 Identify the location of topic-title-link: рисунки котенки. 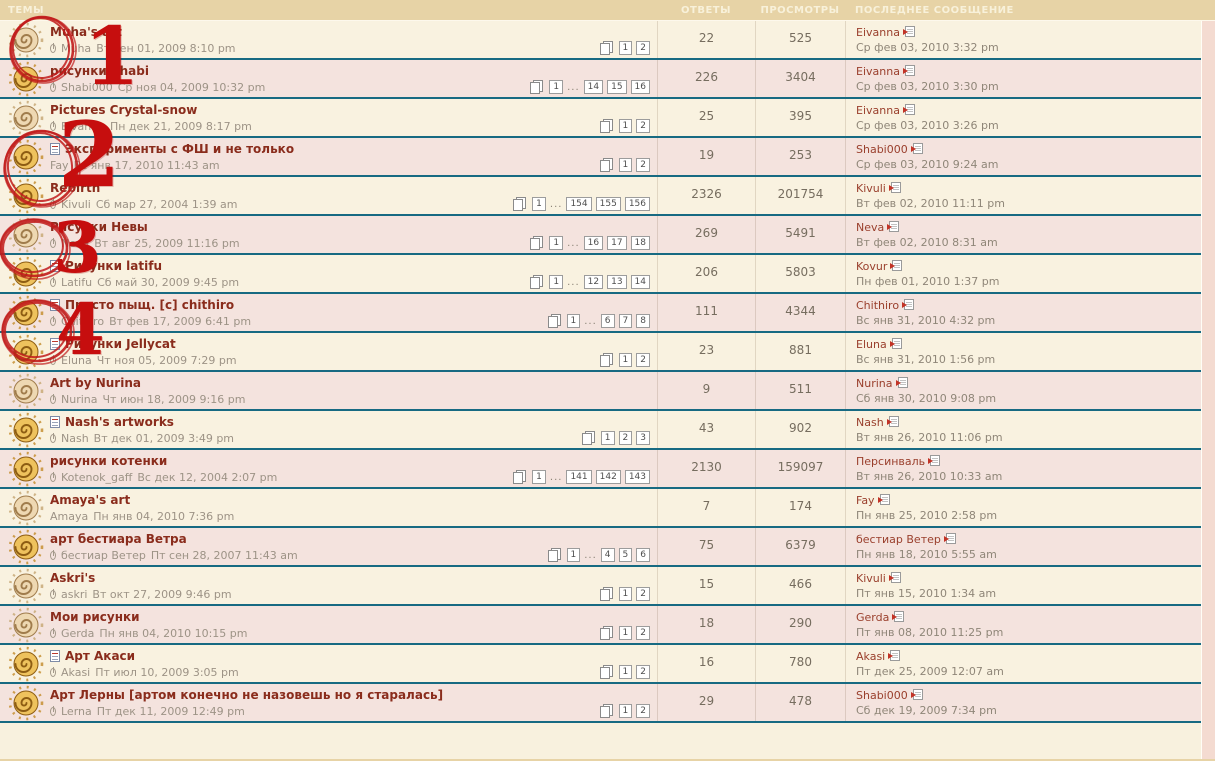
(109, 461).